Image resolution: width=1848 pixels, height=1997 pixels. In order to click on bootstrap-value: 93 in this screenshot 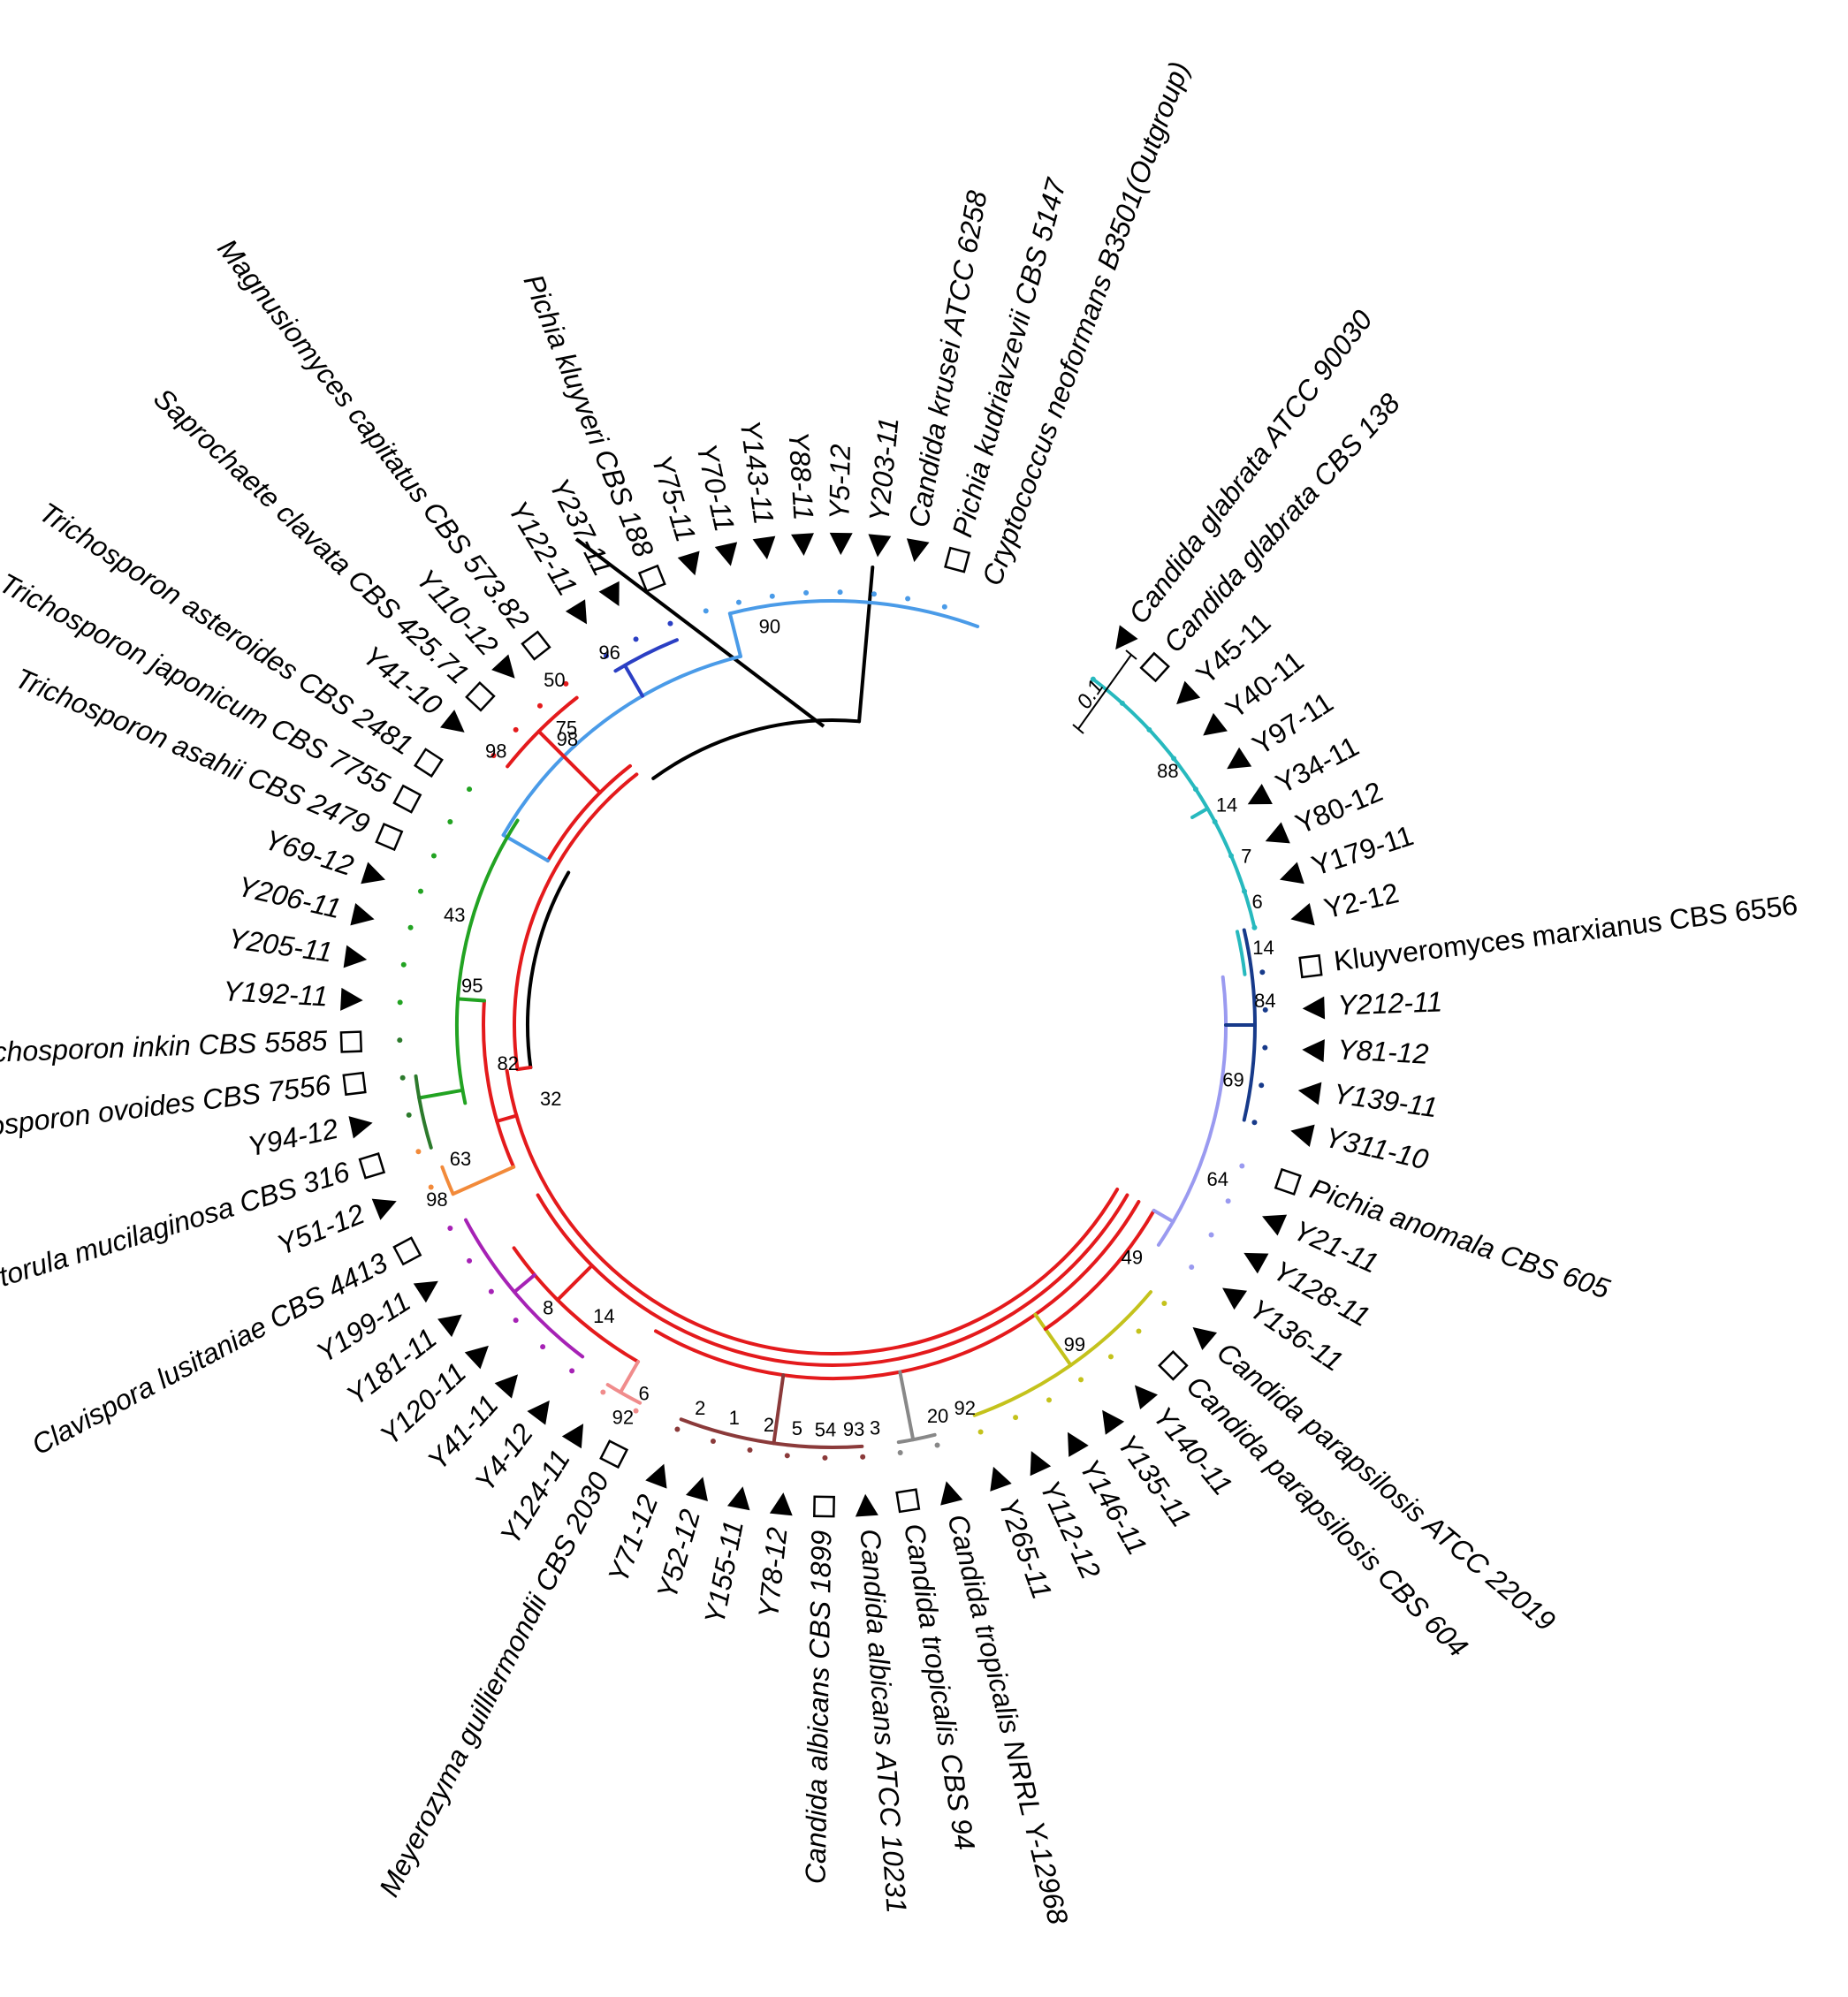, I will do `click(853, 1429)`.